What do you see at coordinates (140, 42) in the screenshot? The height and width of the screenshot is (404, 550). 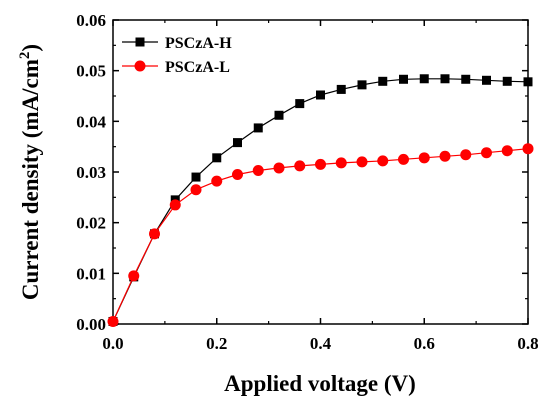 I see `legend-marker-pscza-h` at bounding box center [140, 42].